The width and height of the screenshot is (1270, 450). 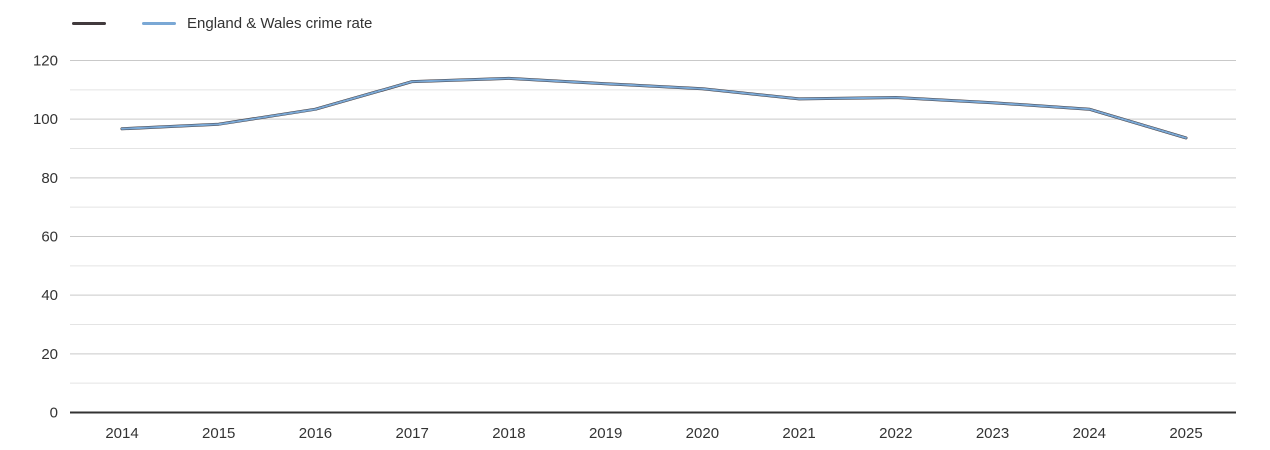 What do you see at coordinates (280, 23) in the screenshot?
I see `legend-label-england-wales: England & Wales crime rate` at bounding box center [280, 23].